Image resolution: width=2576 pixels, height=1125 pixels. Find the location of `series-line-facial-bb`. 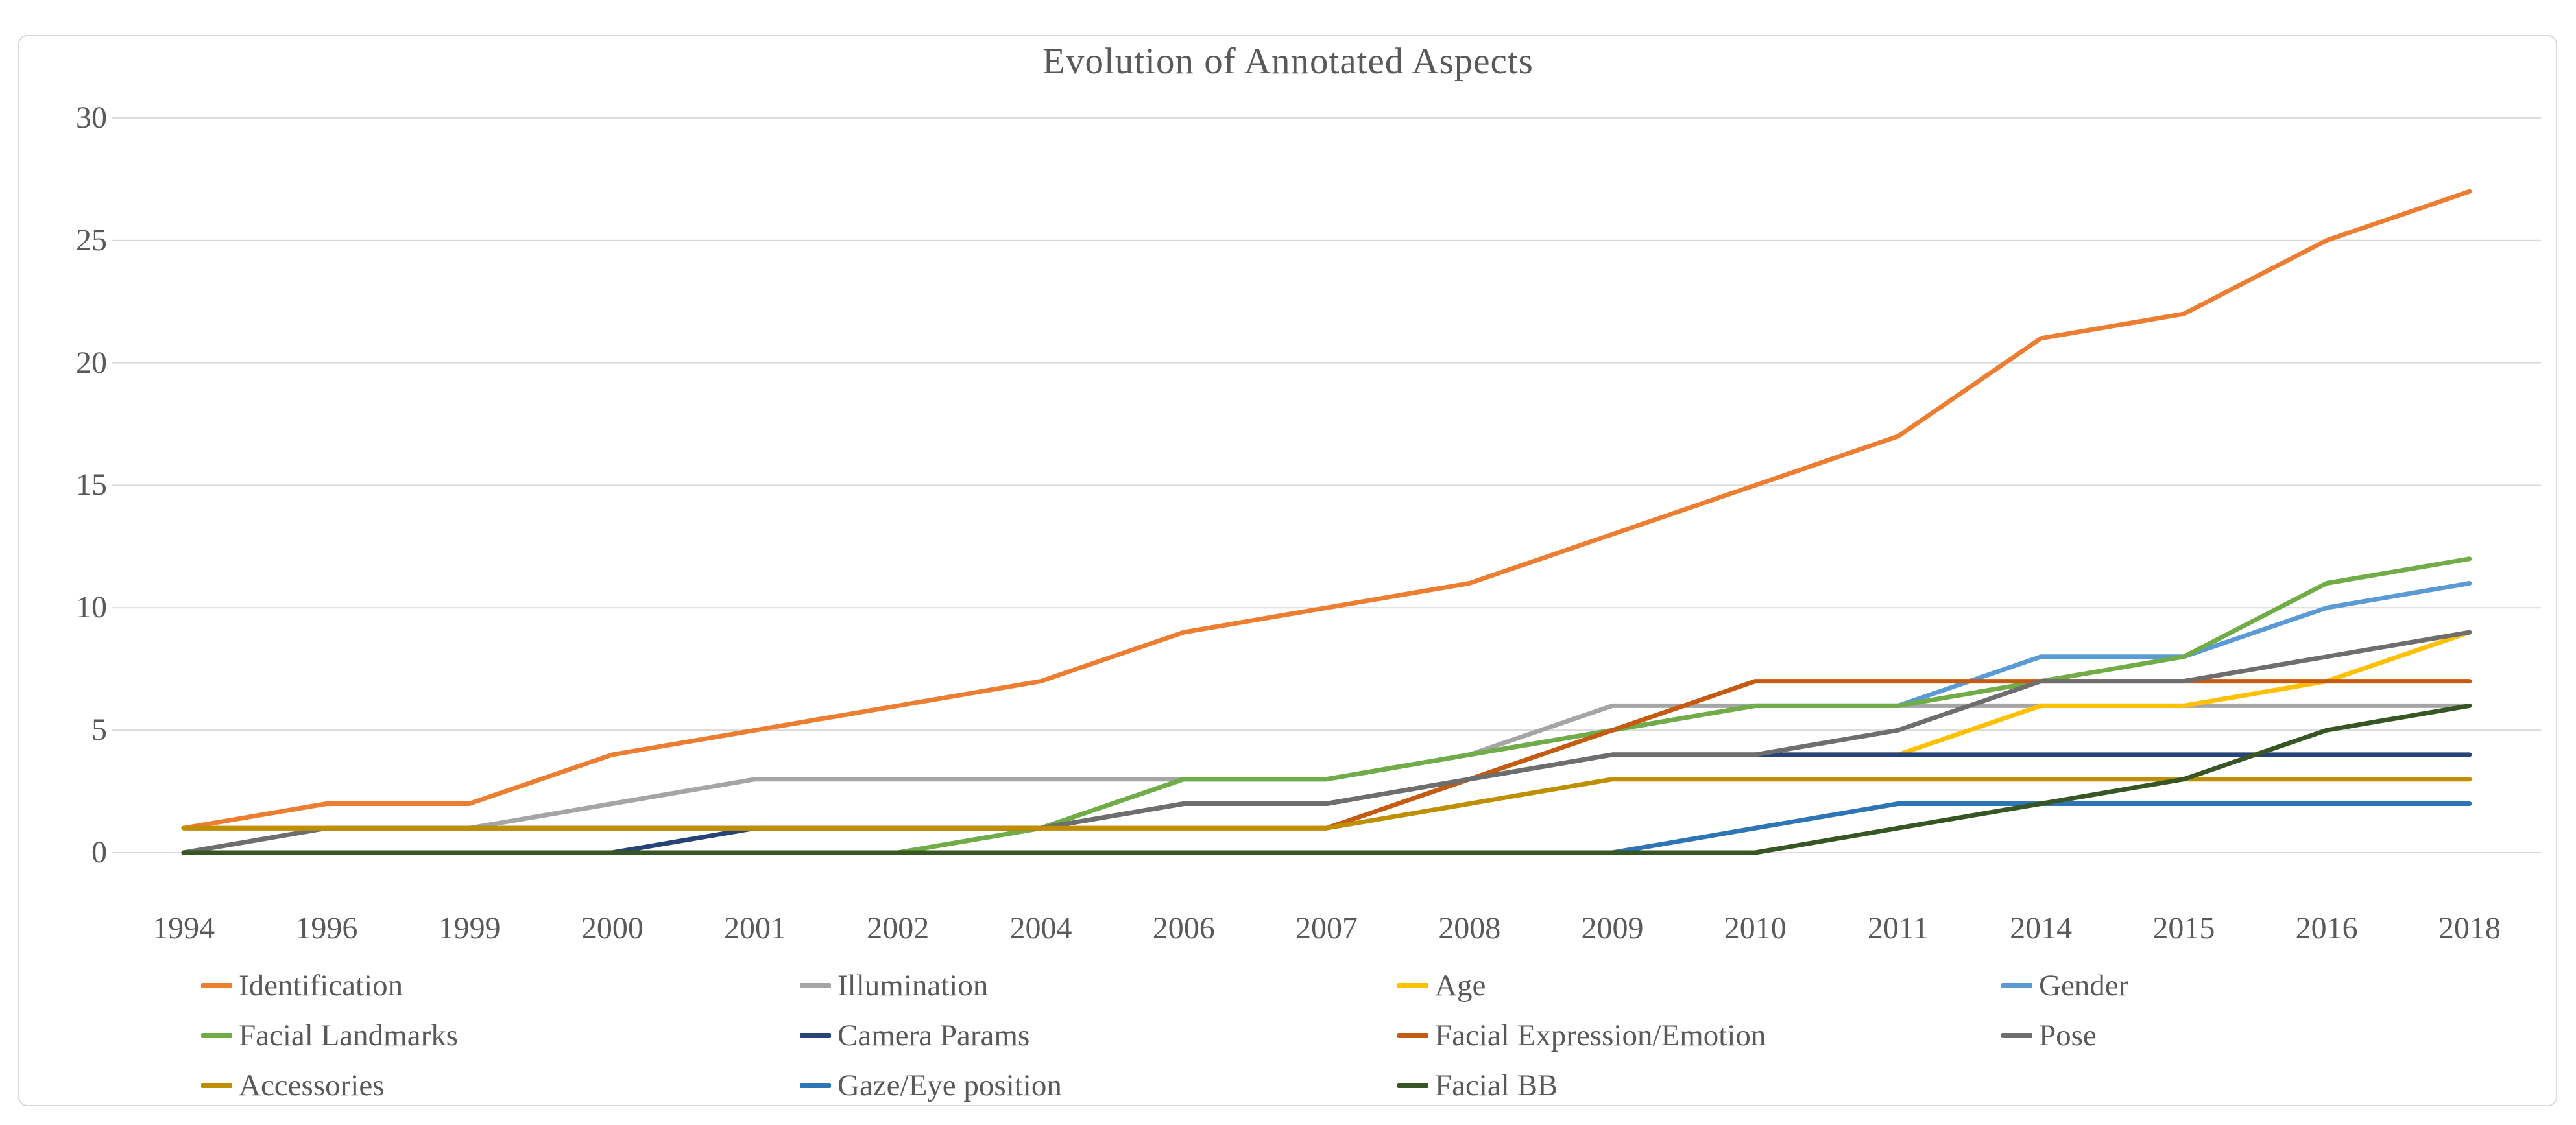

series-line-facial-bb is located at coordinates (1326, 779).